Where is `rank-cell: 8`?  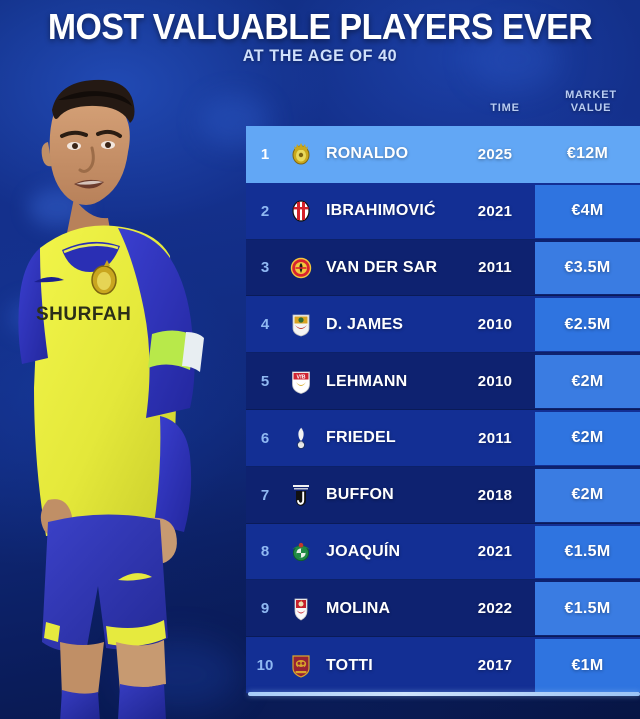
rank-cell: 8 is located at coordinates (265, 552).